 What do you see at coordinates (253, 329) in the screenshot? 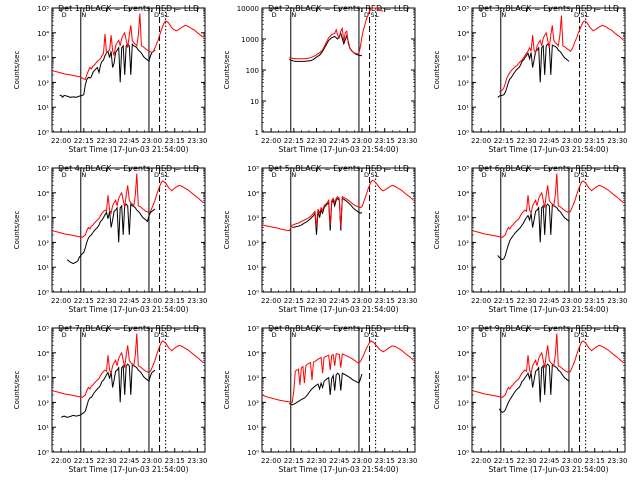
I see `panel-8-ytick-label: 10⁵` at bounding box center [253, 329].